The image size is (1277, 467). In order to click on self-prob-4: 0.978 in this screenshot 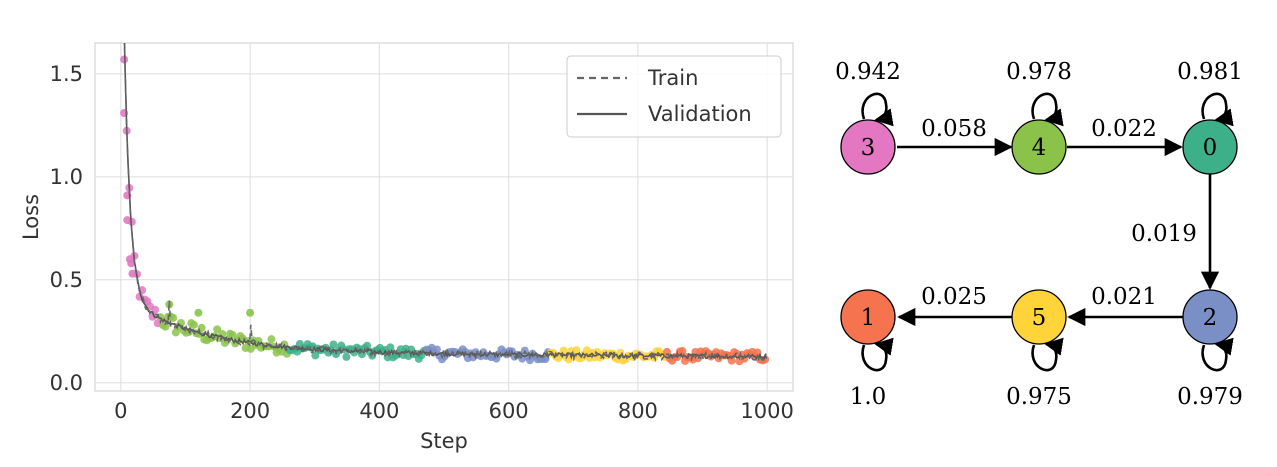, I will do `click(1039, 72)`.